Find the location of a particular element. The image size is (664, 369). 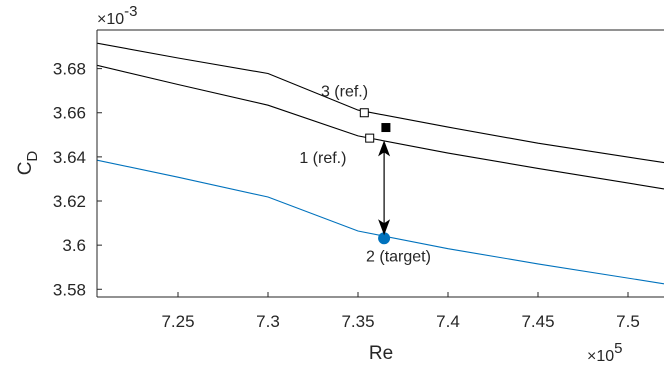

x-tick-label: 7.35 is located at coordinates (357, 321).